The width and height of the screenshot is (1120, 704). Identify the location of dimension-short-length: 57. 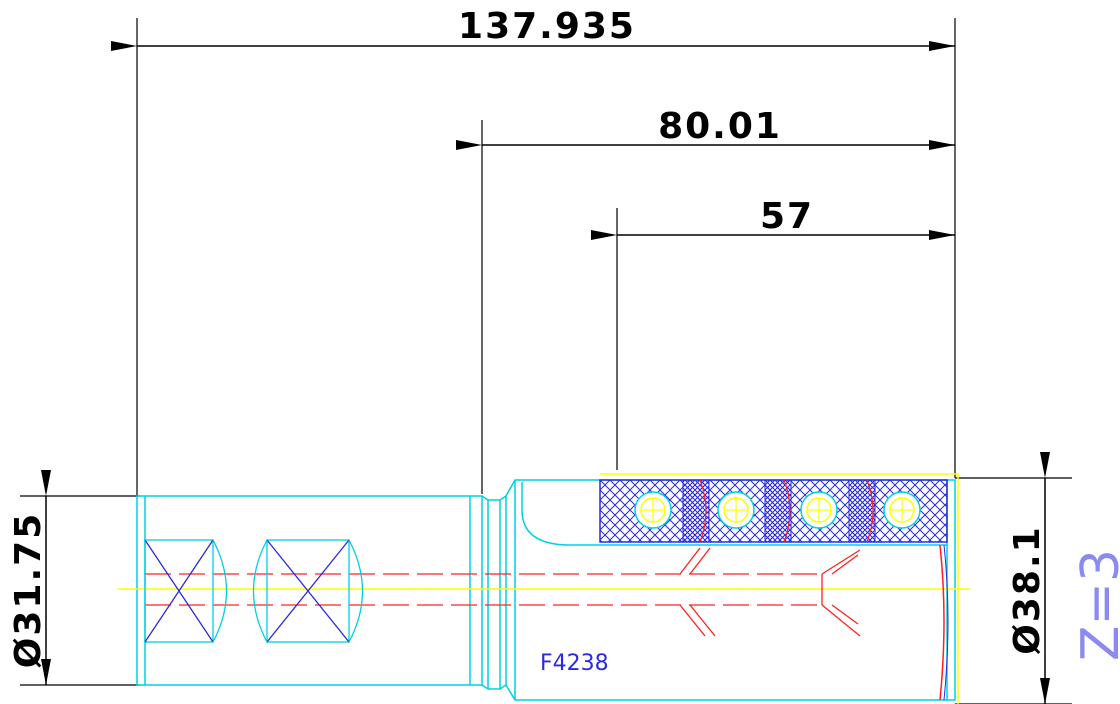
(773, 218).